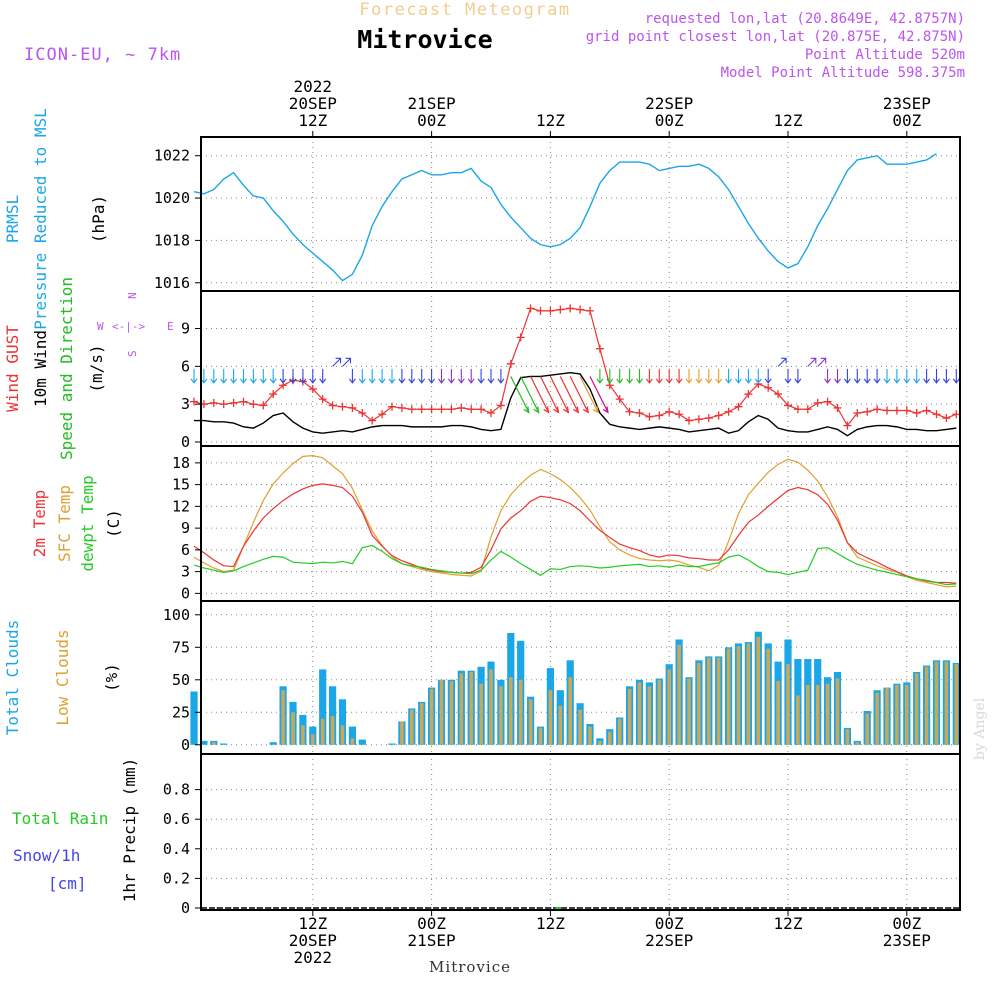  Describe the element at coordinates (669, 940) in the screenshot. I see `x-tick-label-bottom: 22SEP` at that location.